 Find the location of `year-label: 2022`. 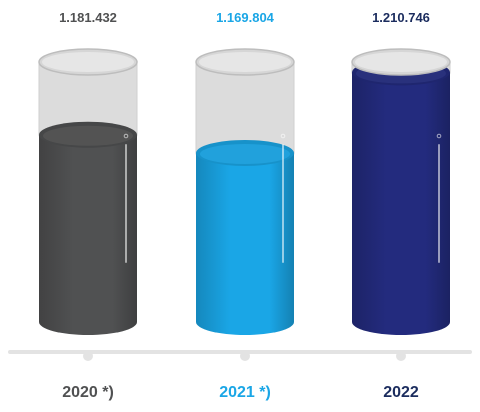

year-label: 2022 is located at coordinates (401, 392).